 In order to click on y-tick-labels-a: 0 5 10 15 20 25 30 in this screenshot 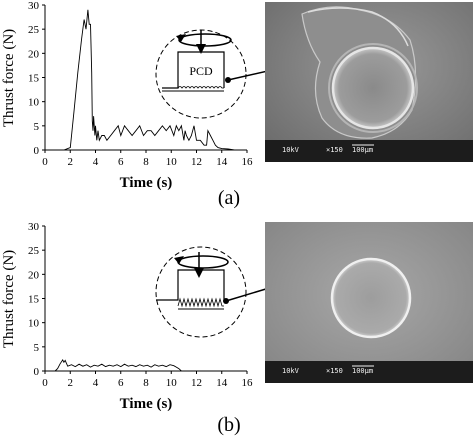, I will do `click(34, 78)`.